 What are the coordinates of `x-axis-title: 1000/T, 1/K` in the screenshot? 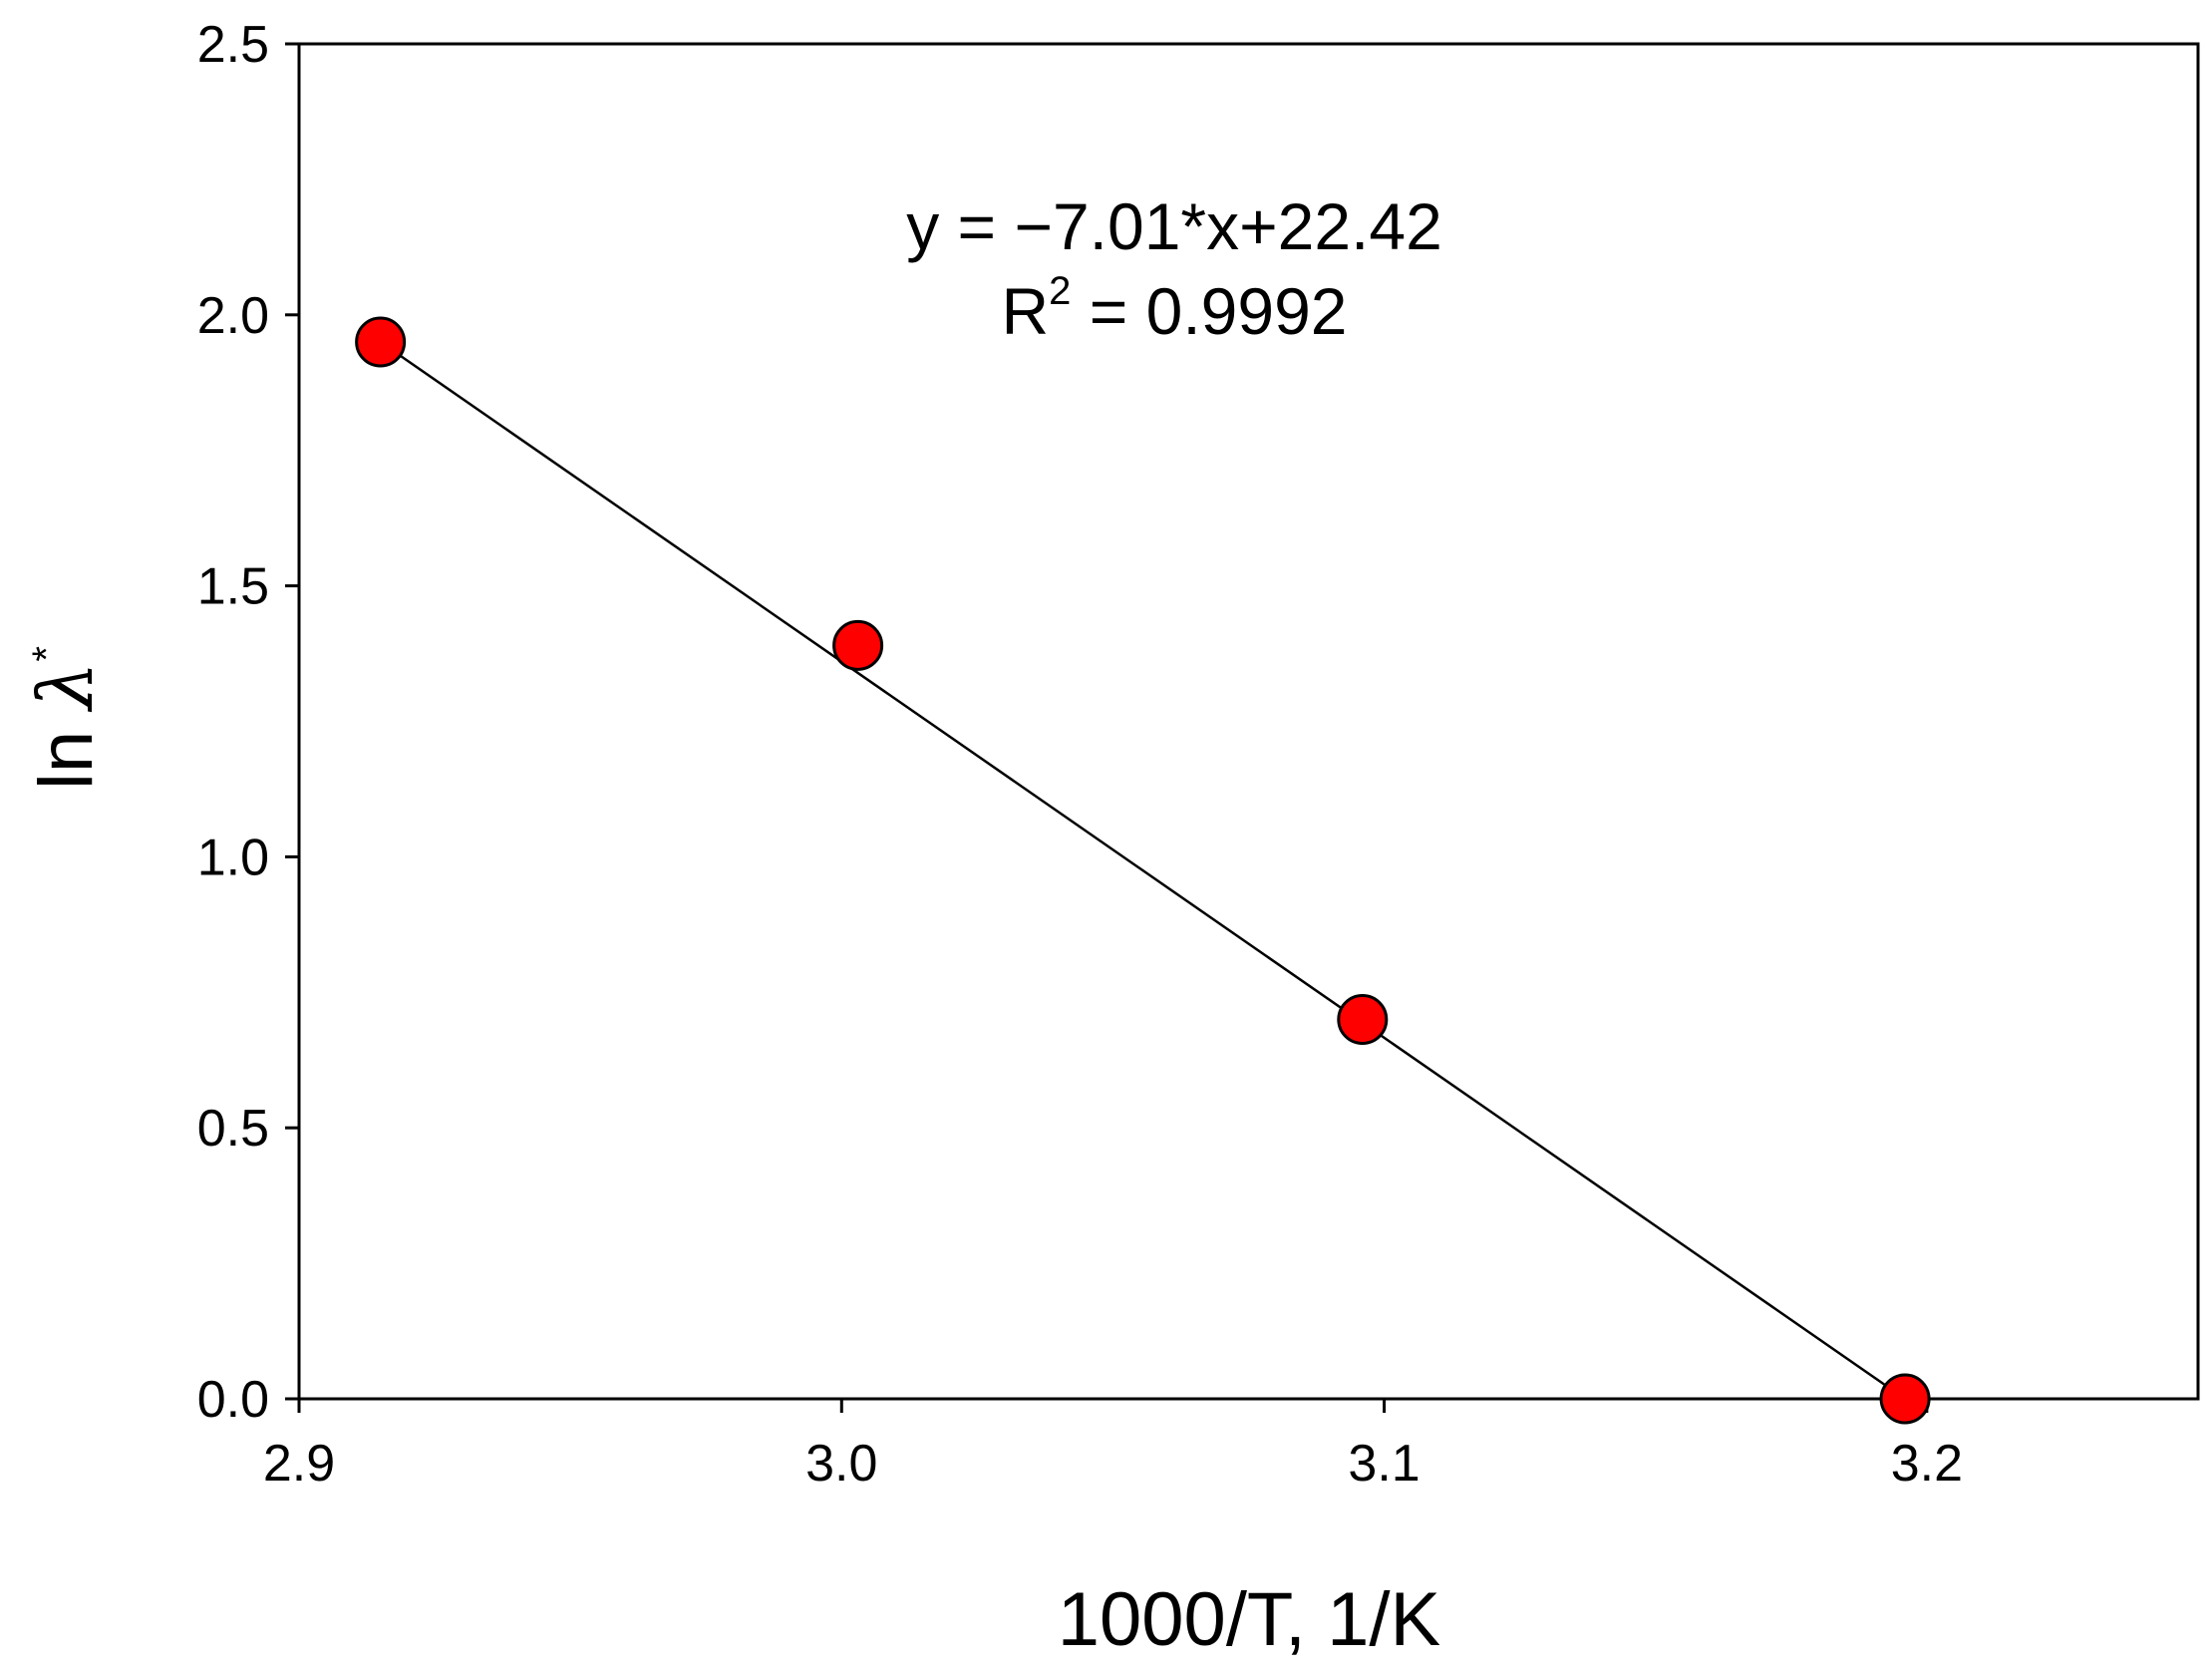 It's located at (1249, 1619).